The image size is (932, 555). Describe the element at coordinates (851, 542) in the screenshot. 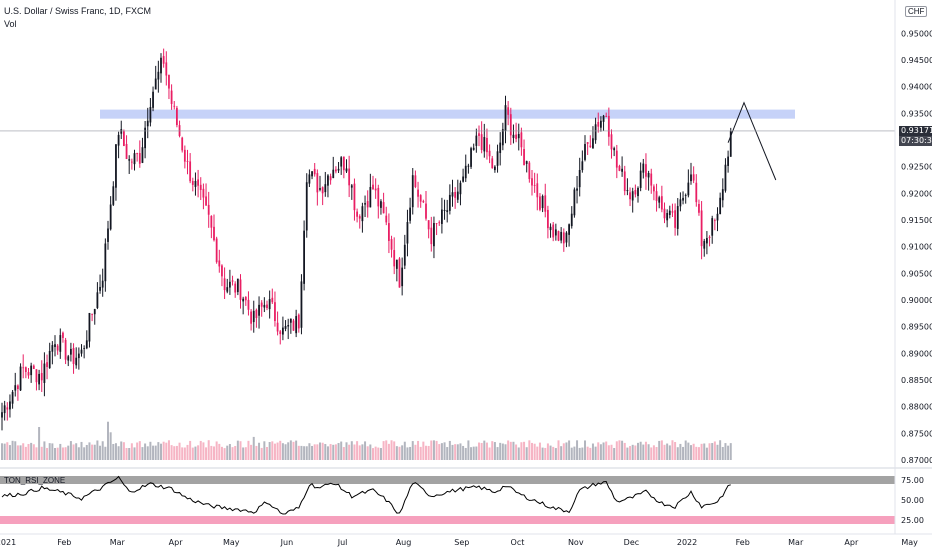

I see `time-tick-label: Apr` at that location.